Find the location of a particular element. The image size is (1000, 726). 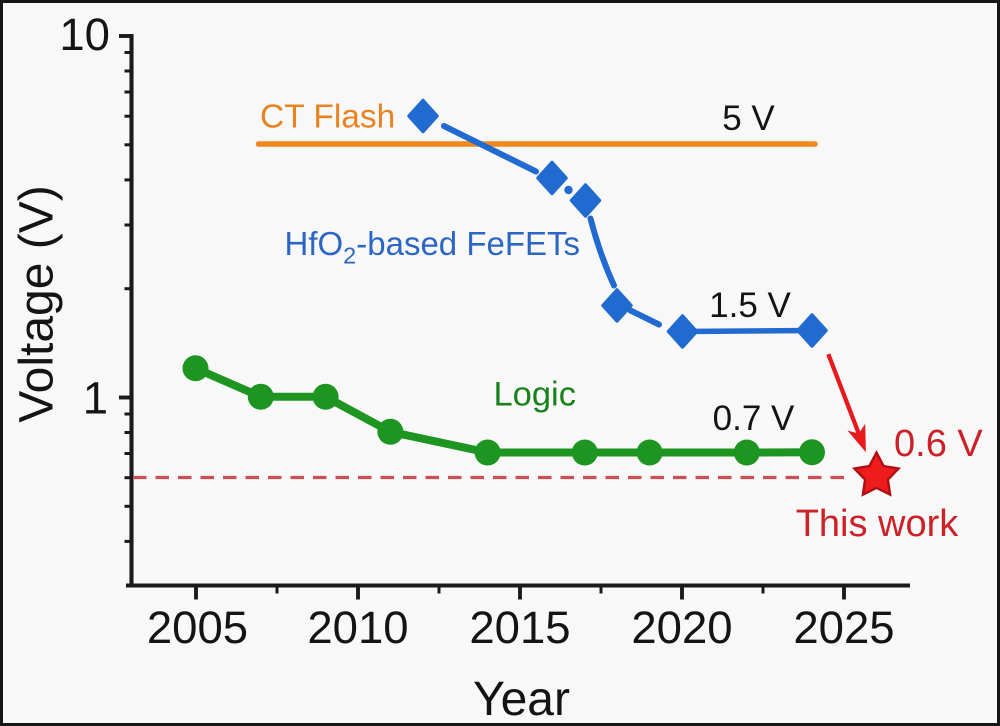

svg-text: 2015 is located at coordinates (519, 627).